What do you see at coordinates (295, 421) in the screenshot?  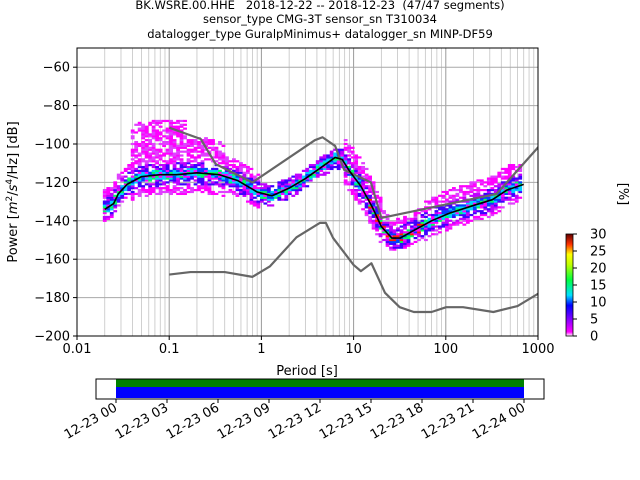 I see `timeline-tick-label: 12-23 12` at bounding box center [295, 421].